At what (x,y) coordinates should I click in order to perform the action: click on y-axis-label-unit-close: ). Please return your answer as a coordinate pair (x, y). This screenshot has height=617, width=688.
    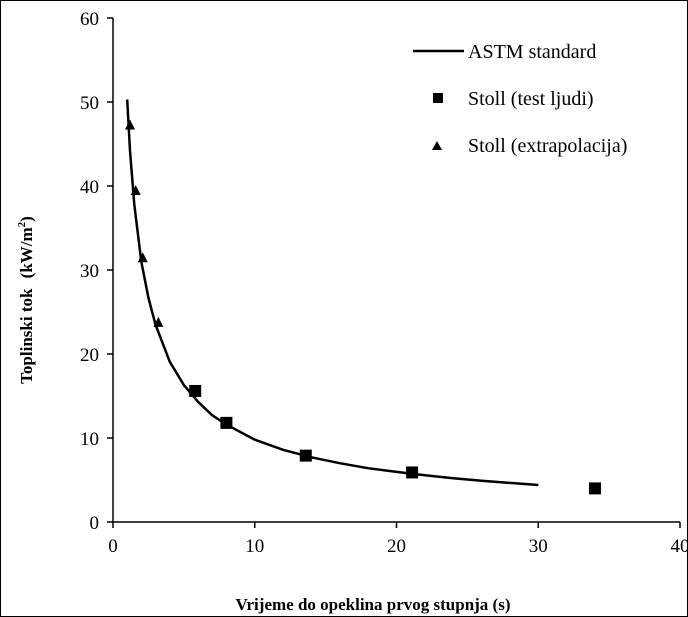
    Looking at the image, I should click on (26, 219).